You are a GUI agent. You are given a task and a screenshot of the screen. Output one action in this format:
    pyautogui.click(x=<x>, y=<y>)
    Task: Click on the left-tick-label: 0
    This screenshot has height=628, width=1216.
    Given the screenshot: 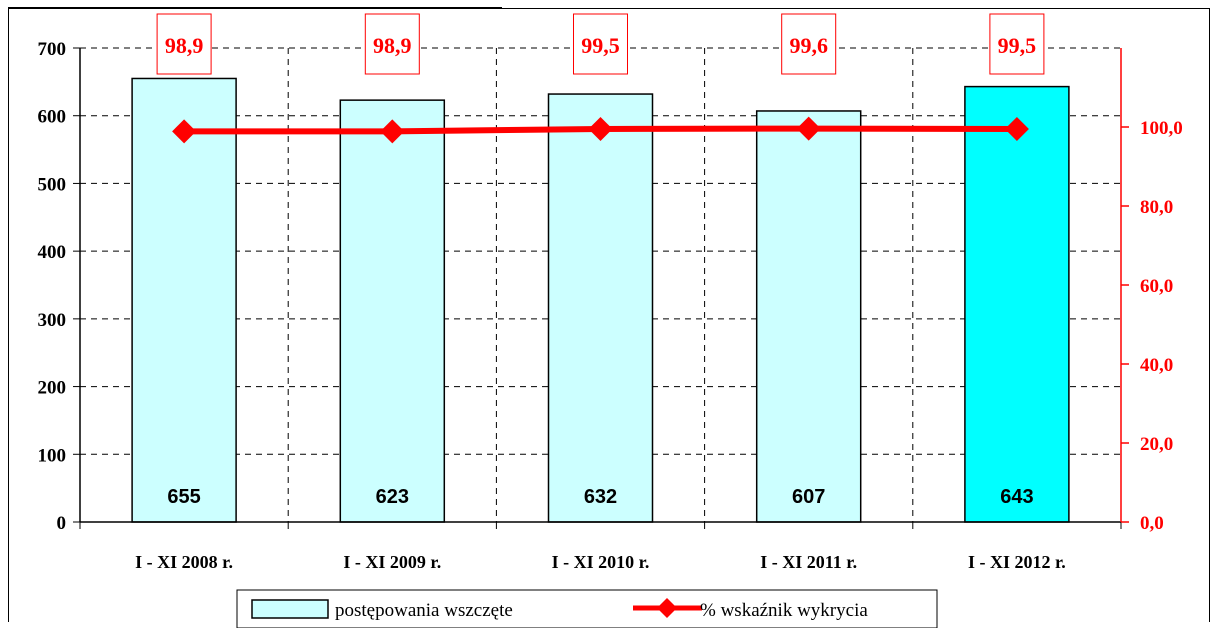 What is the action you would take?
    pyautogui.click(x=62, y=523)
    